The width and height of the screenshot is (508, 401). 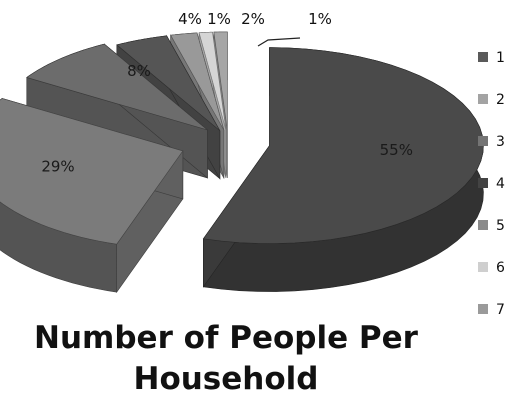 What do you see at coordinates (226, 379) in the screenshot?
I see `chart-title-line-2: Household` at bounding box center [226, 379].